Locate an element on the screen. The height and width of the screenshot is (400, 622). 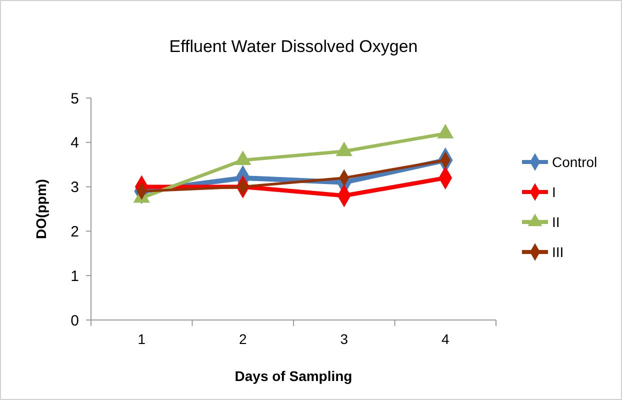
legend-label: Control is located at coordinates (575, 162).